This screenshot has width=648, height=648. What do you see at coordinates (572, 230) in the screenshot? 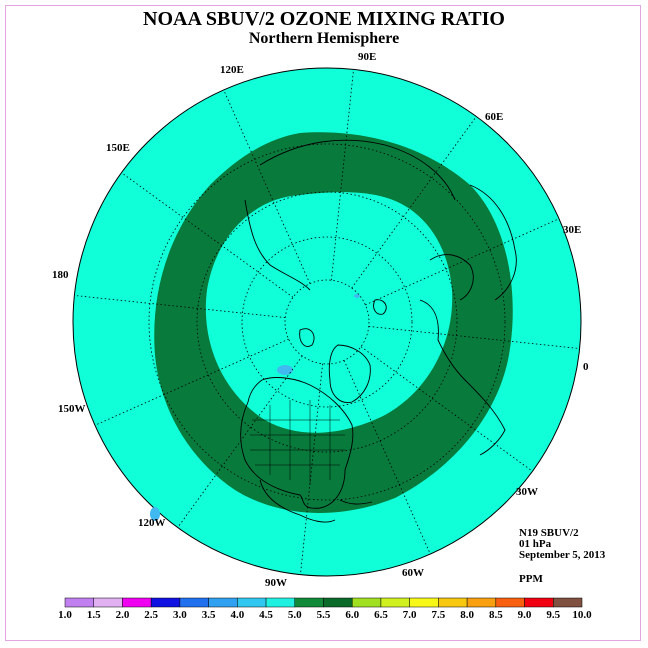
I see `lon-label-30e: 30E` at bounding box center [572, 230].